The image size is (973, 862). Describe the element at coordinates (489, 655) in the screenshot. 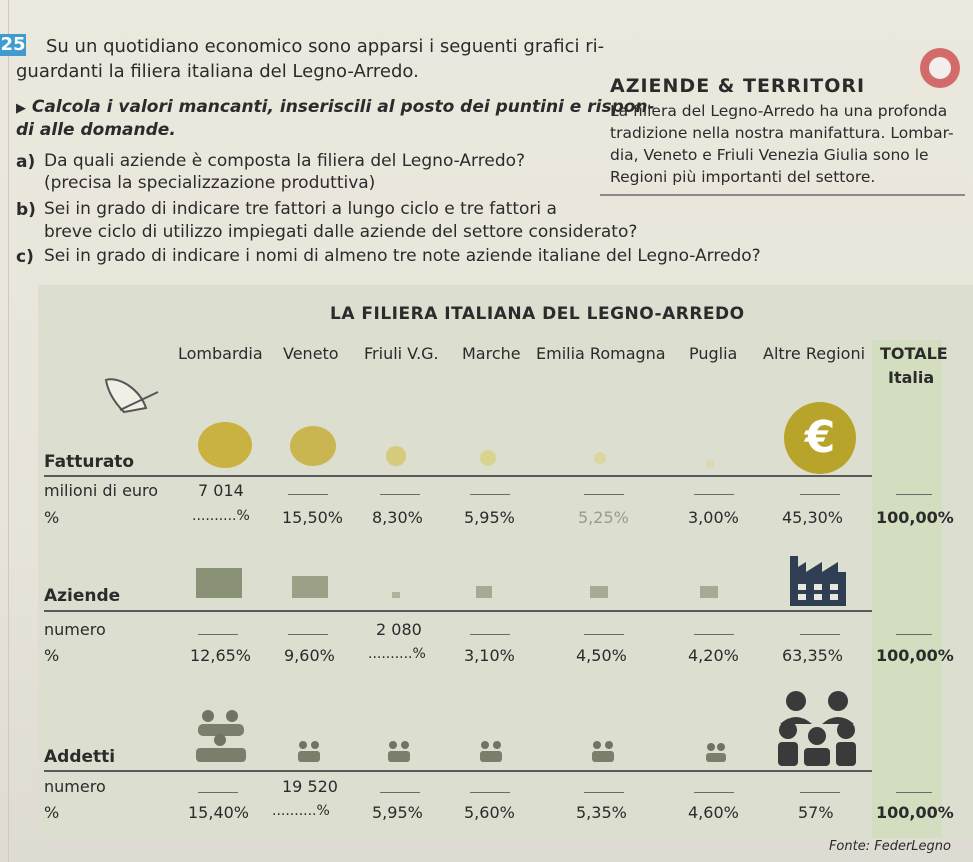

I see `aziende-pct-marche: 3,10%` at that location.